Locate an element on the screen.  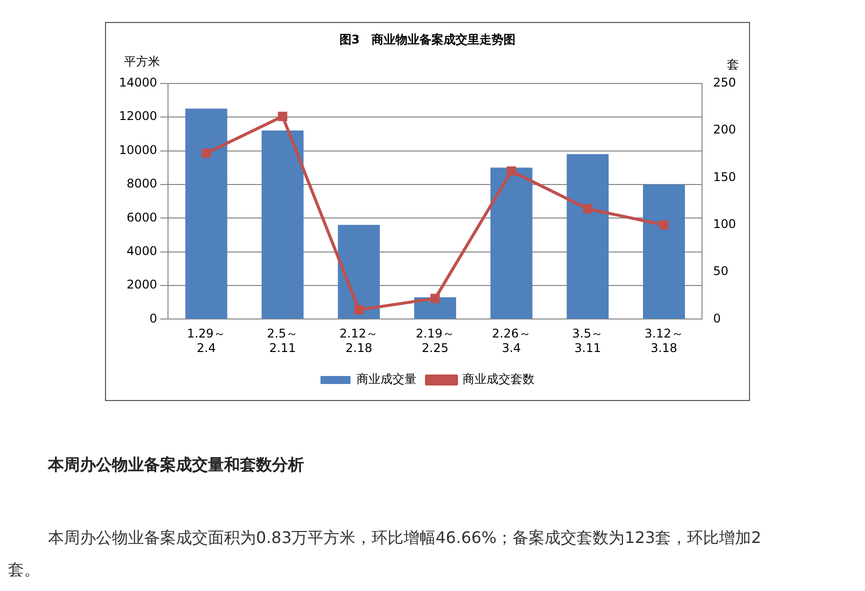
y-tick-label: 6000 is located at coordinates (142, 217).